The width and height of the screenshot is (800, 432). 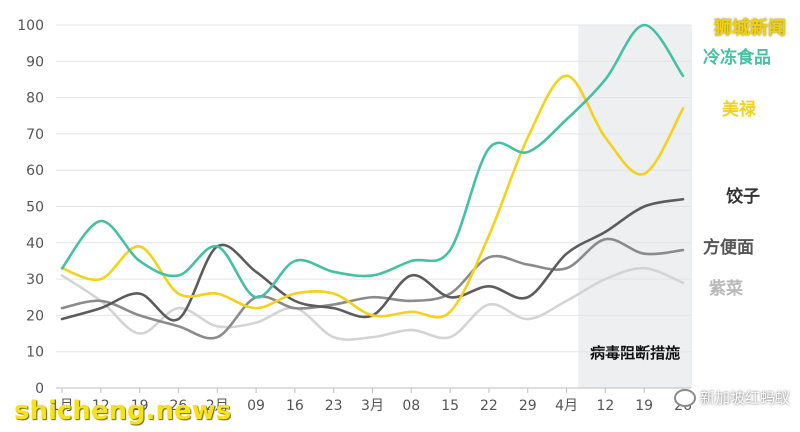 I want to click on y-tick-label: 70, so click(x=35, y=135).